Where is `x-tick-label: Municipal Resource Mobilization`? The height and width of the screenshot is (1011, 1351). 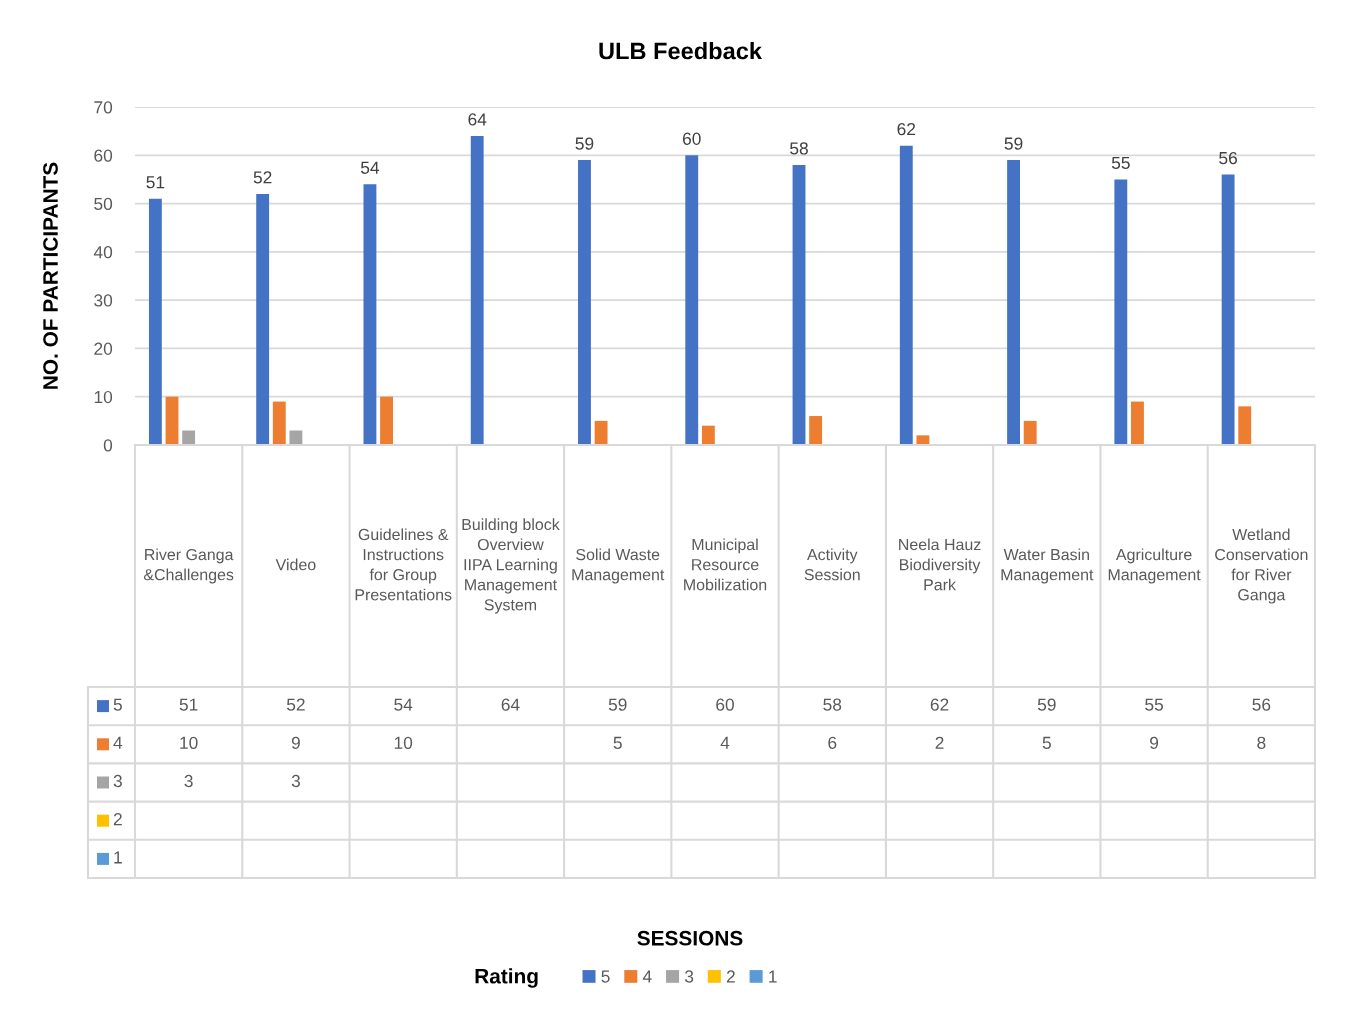
x-tick-label: Municipal Resource Mobilization is located at coordinates (725, 564).